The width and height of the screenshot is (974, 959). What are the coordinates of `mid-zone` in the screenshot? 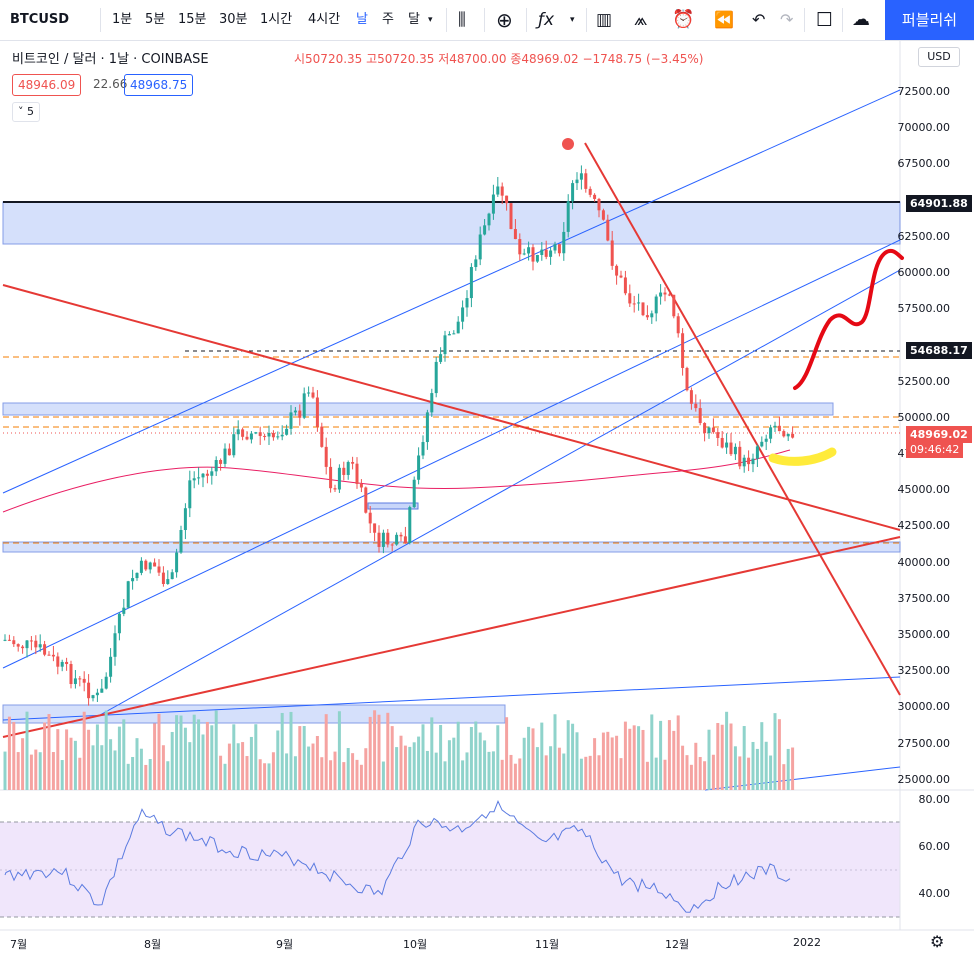 It's located at (418, 409).